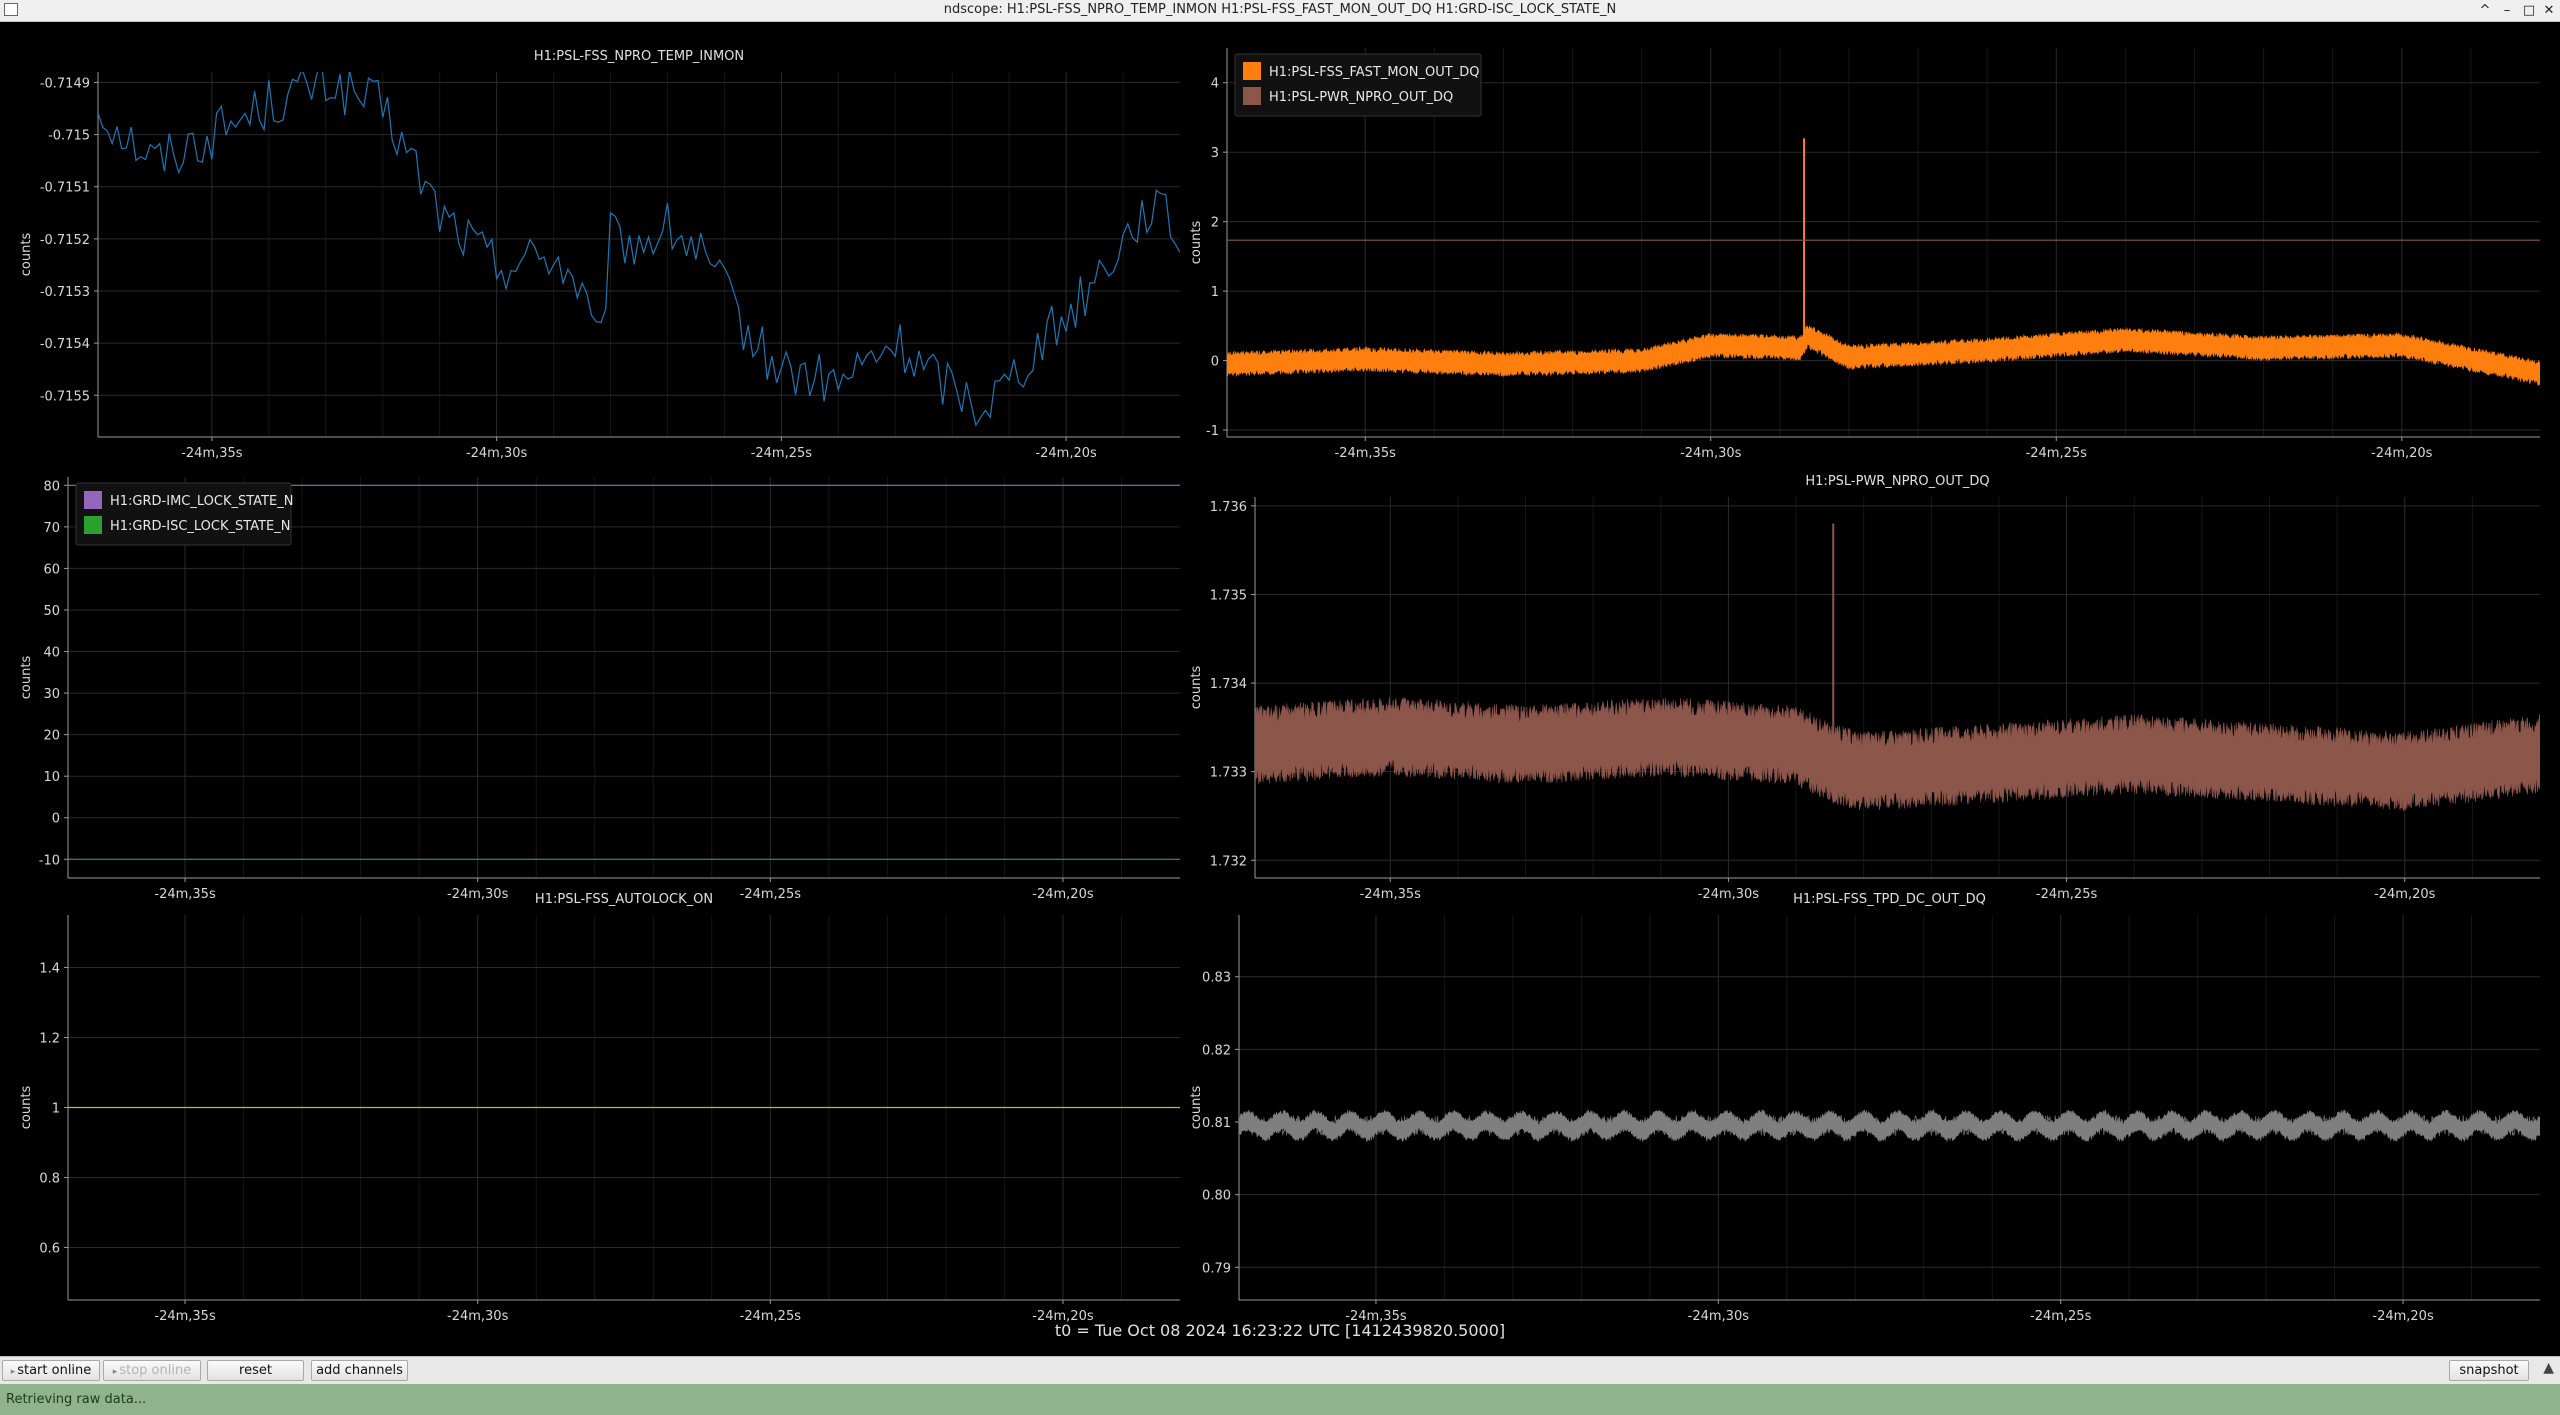  I want to click on start-online-label: start online, so click(54, 1370).